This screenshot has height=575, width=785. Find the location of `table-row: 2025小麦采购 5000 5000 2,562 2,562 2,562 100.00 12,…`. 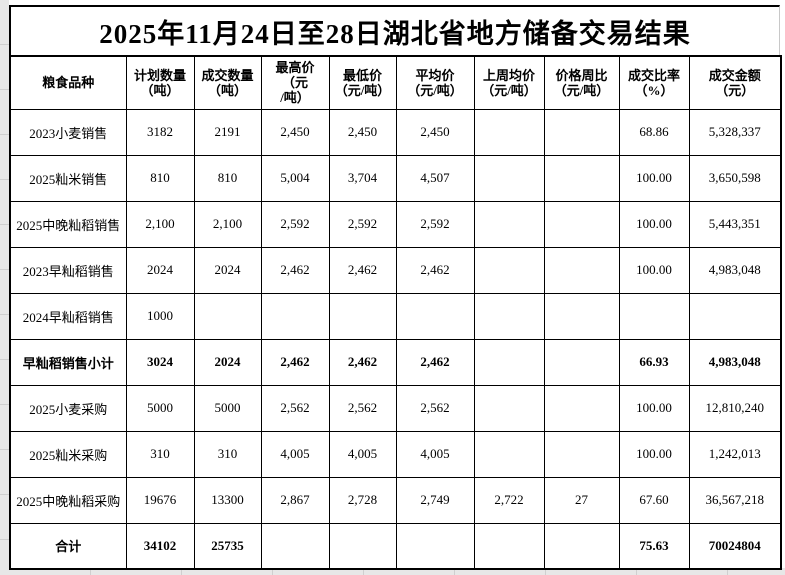

table-row: 2025小麦采购 5000 5000 2,562 2,562 2,562 100.00 12,… is located at coordinates (395, 408).